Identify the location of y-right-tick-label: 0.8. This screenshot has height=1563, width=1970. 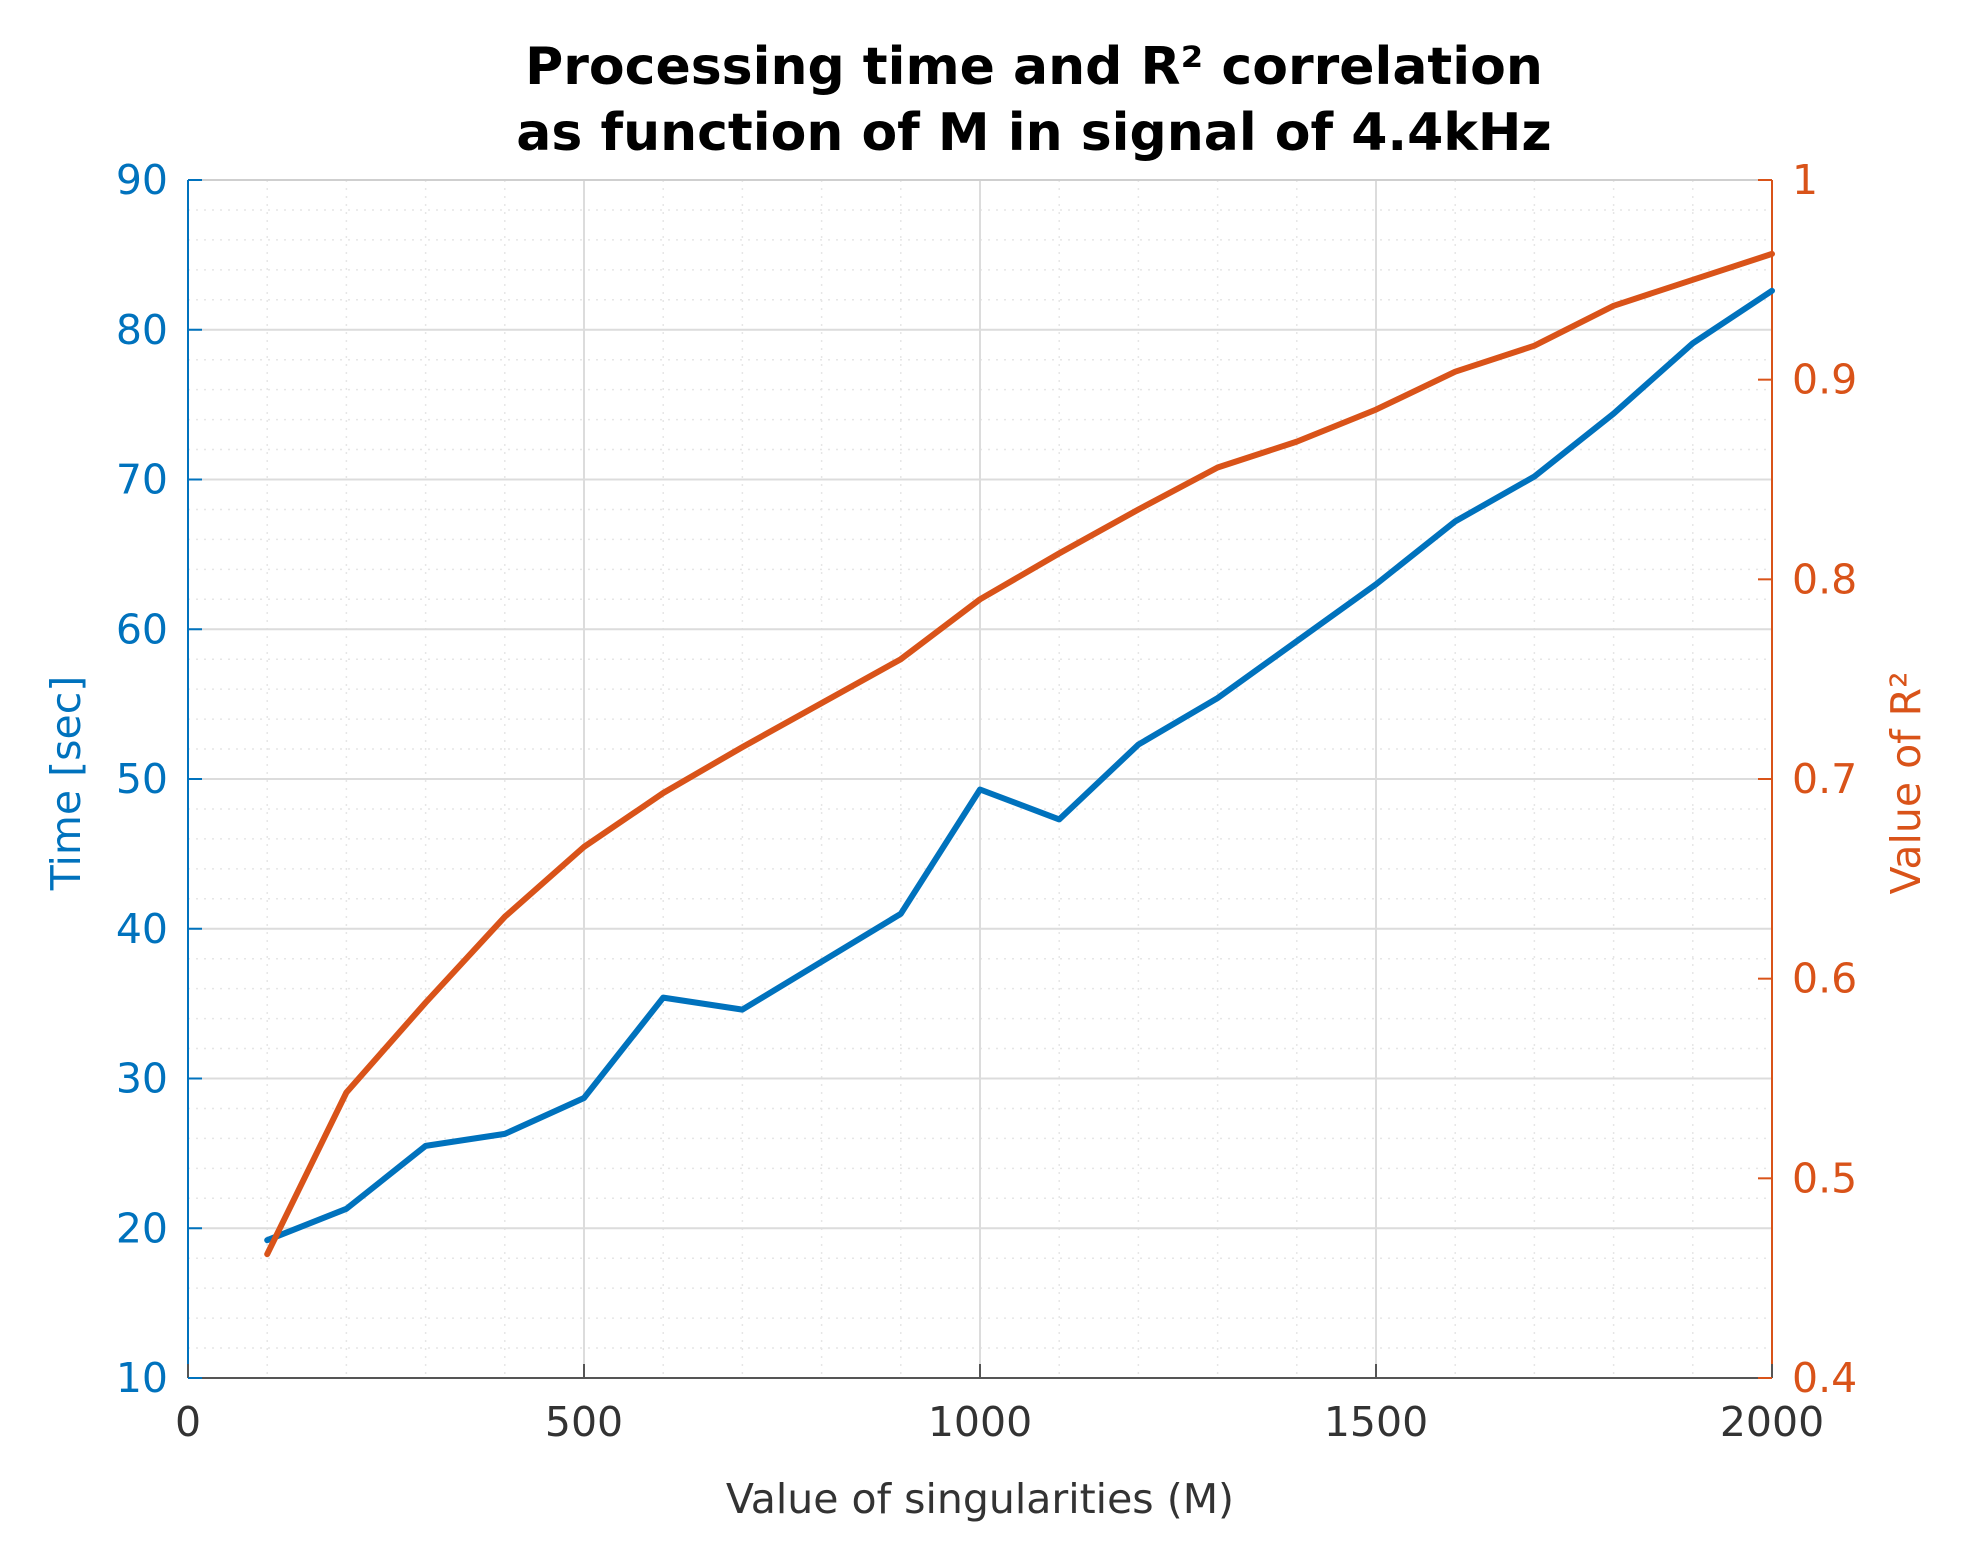
(1824, 579).